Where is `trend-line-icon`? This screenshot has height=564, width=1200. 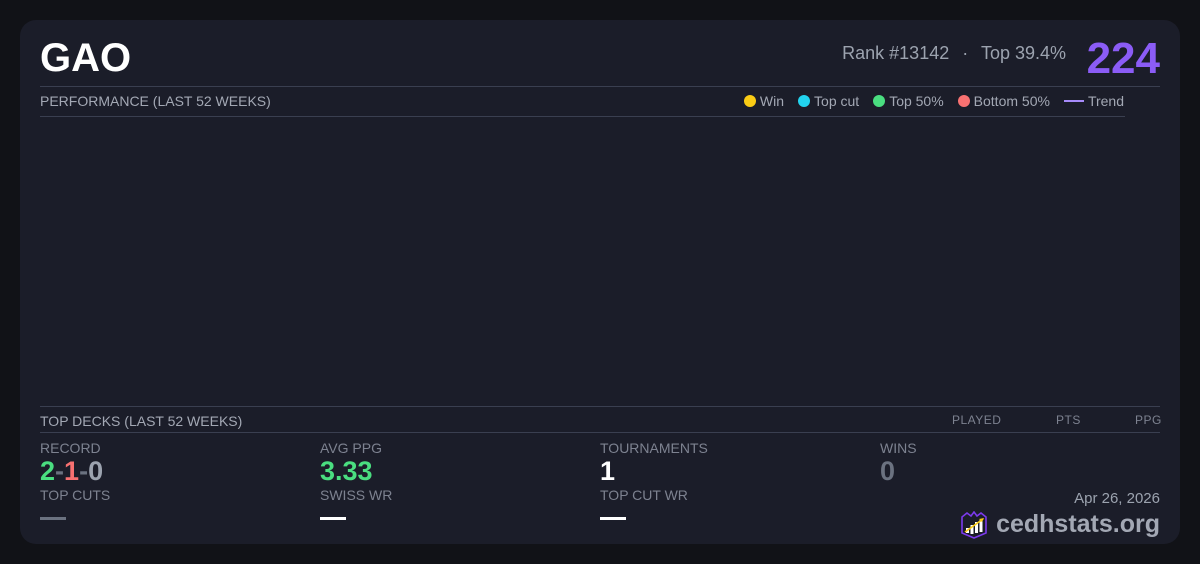 trend-line-icon is located at coordinates (1073, 101).